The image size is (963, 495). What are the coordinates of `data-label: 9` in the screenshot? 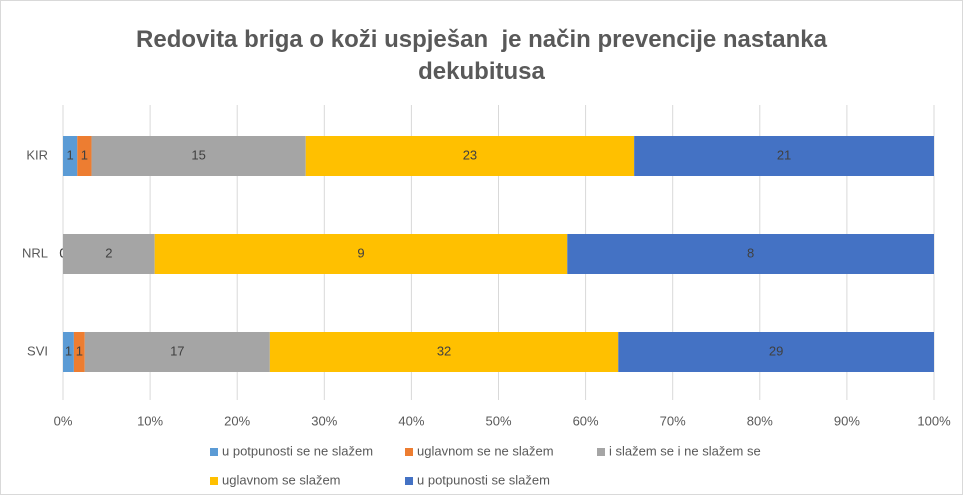 It's located at (360, 252).